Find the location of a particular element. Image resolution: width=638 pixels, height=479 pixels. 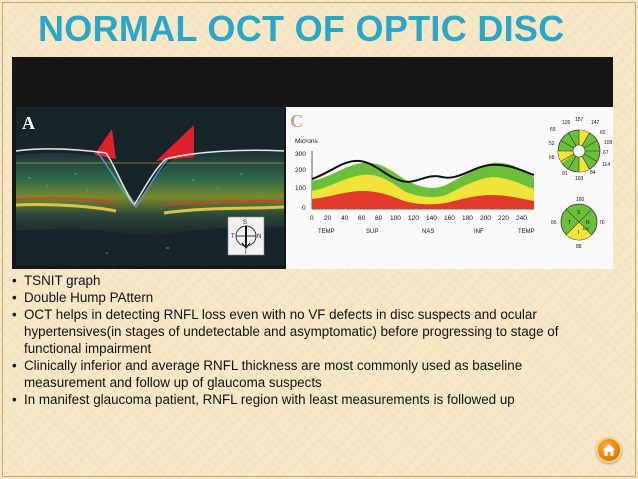

clock-hour-value: 68 is located at coordinates (552, 158).